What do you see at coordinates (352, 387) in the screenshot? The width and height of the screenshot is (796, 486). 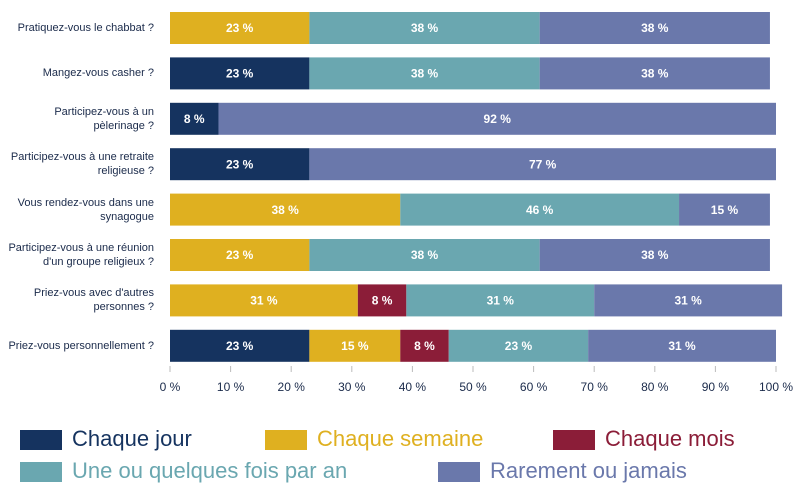 I see `x-tick-label: 30 %` at bounding box center [352, 387].